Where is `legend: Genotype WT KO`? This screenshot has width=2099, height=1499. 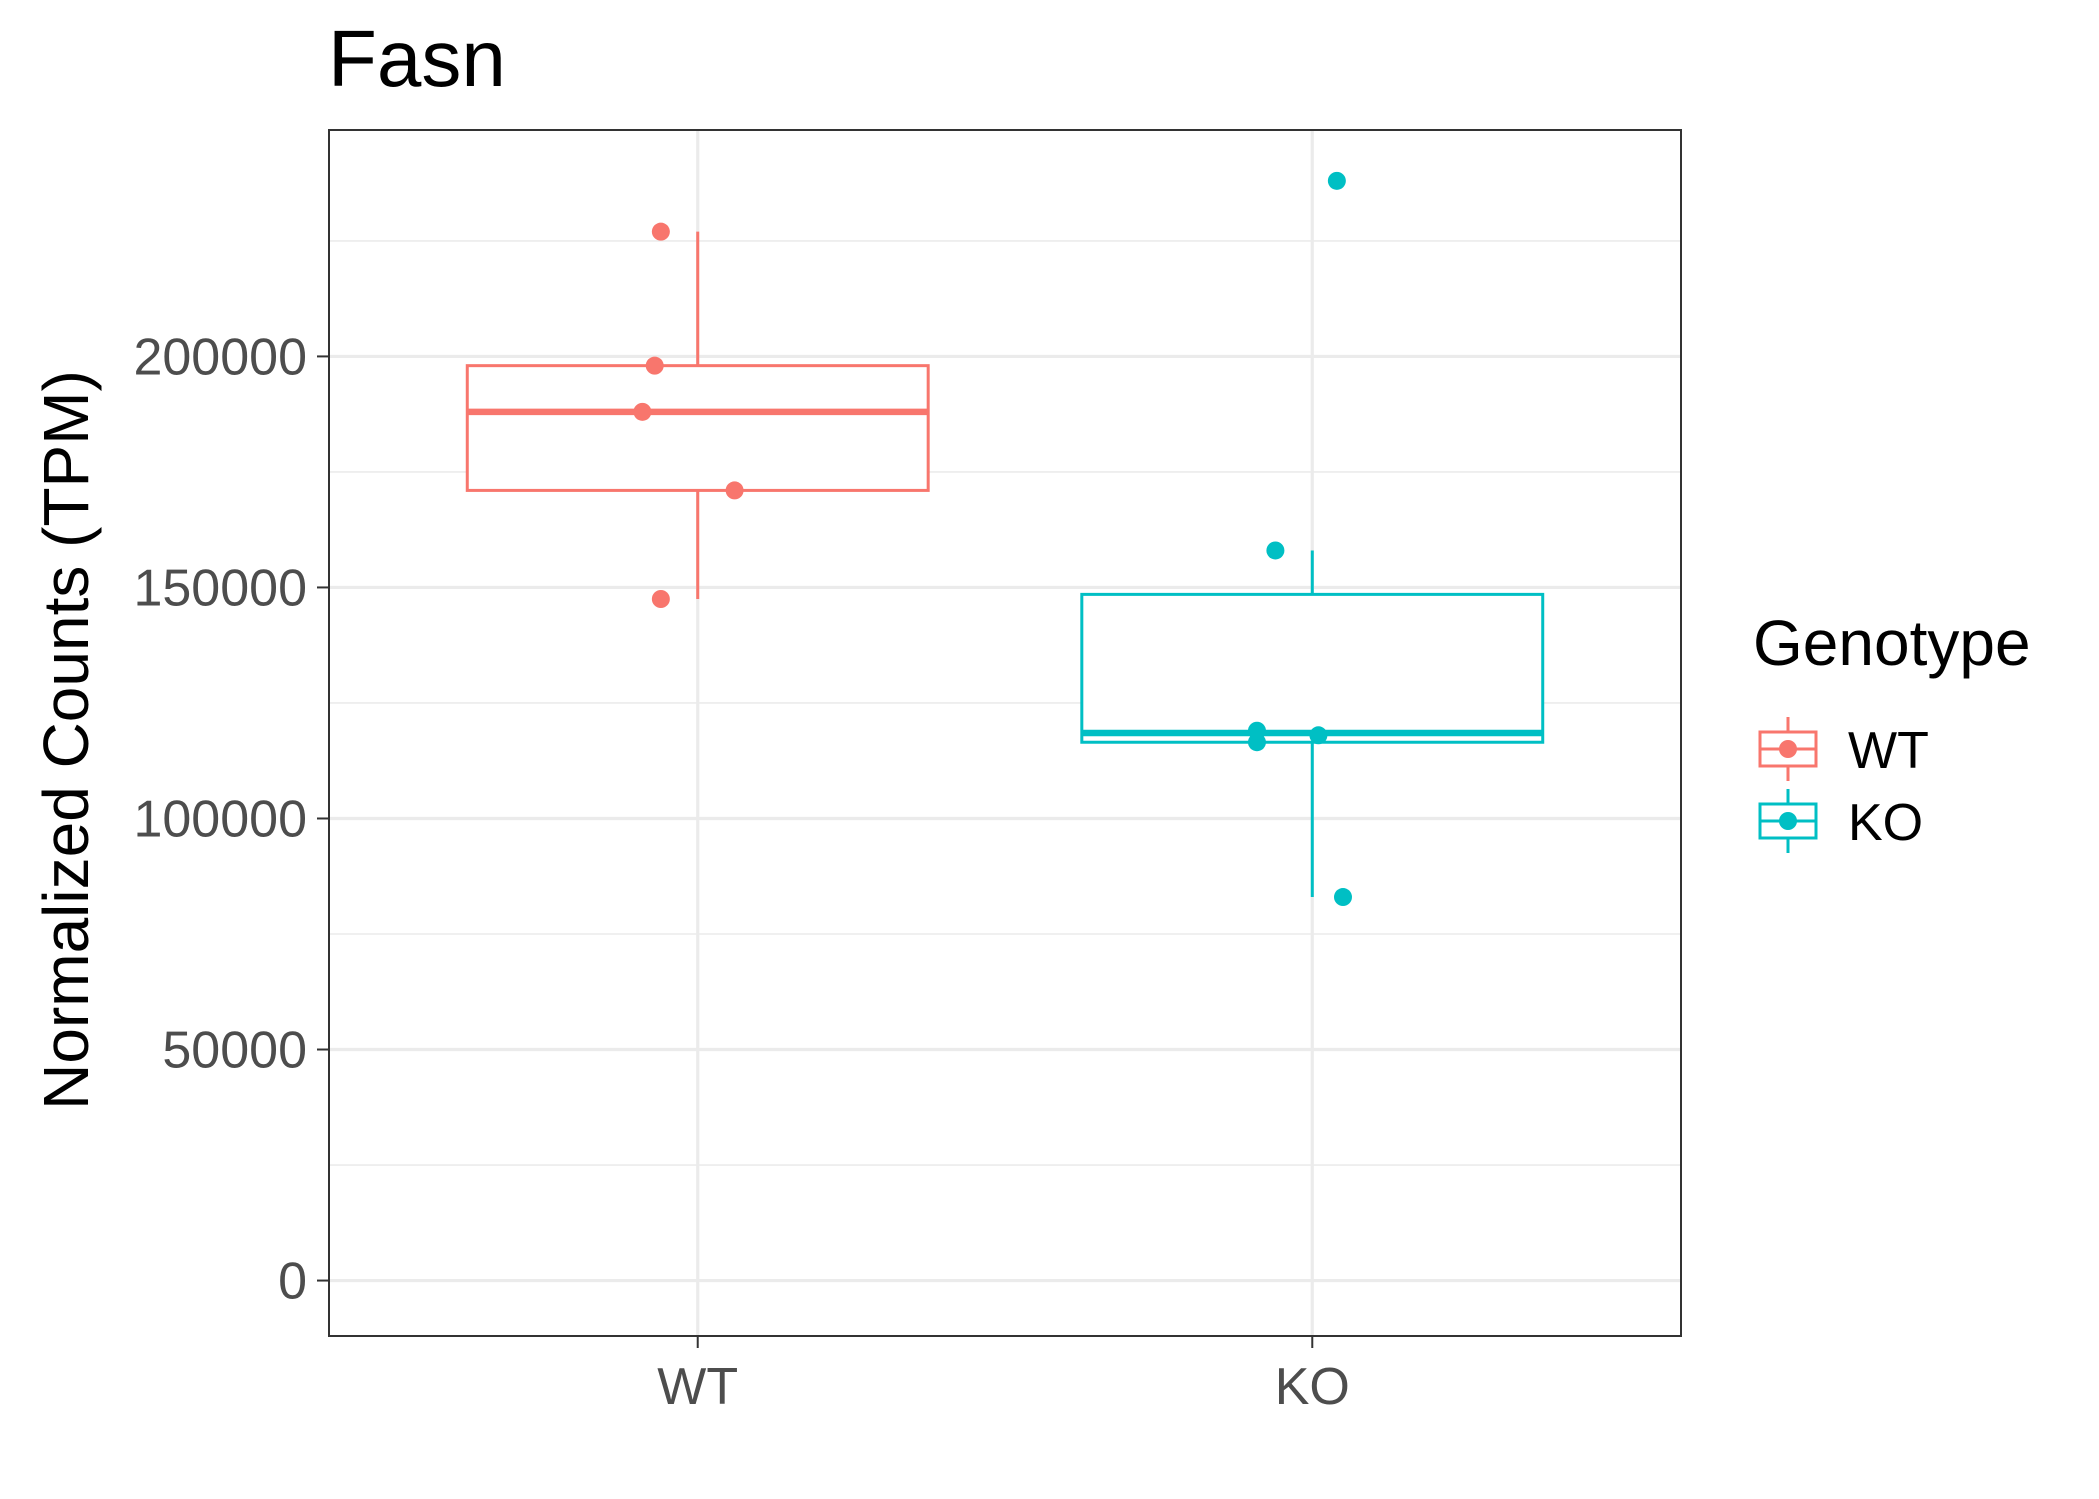
legend: Genotype WT KO is located at coordinates (1892, 730).